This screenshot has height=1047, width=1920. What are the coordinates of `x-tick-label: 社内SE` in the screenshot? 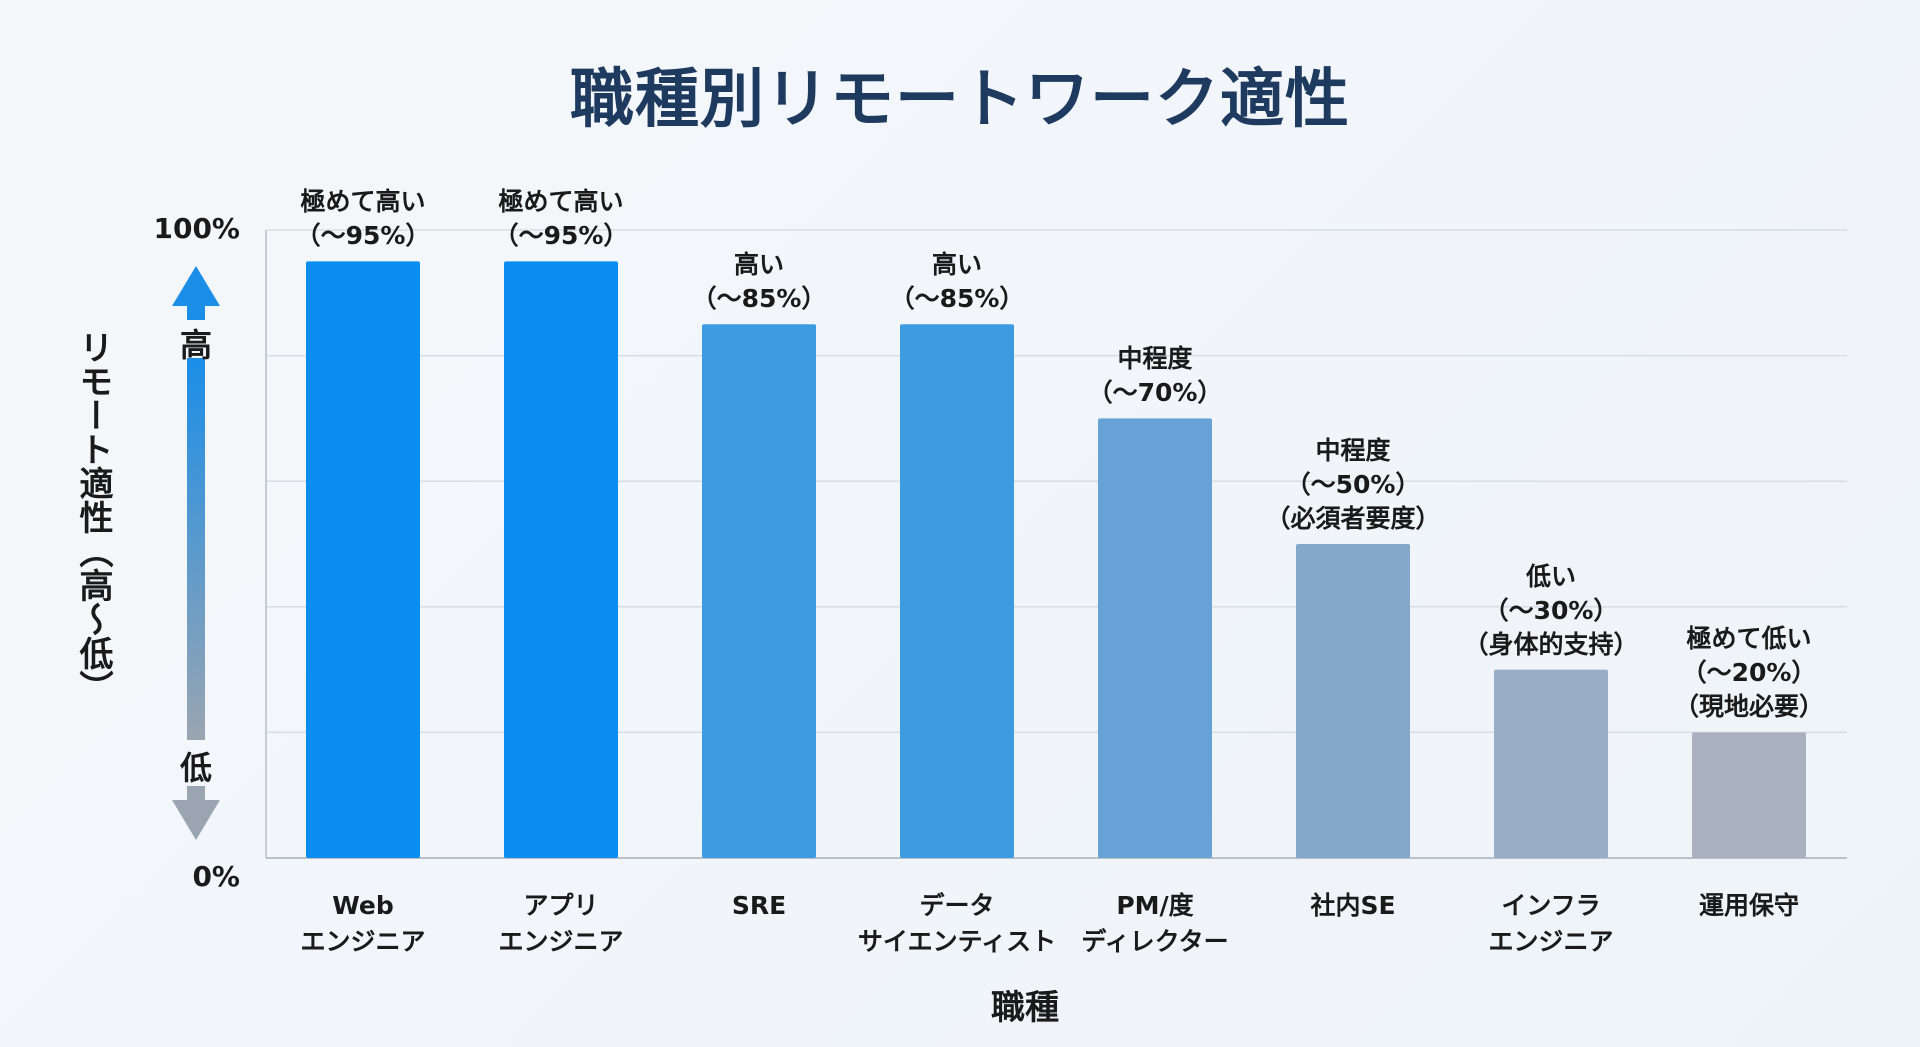 It's located at (1353, 906).